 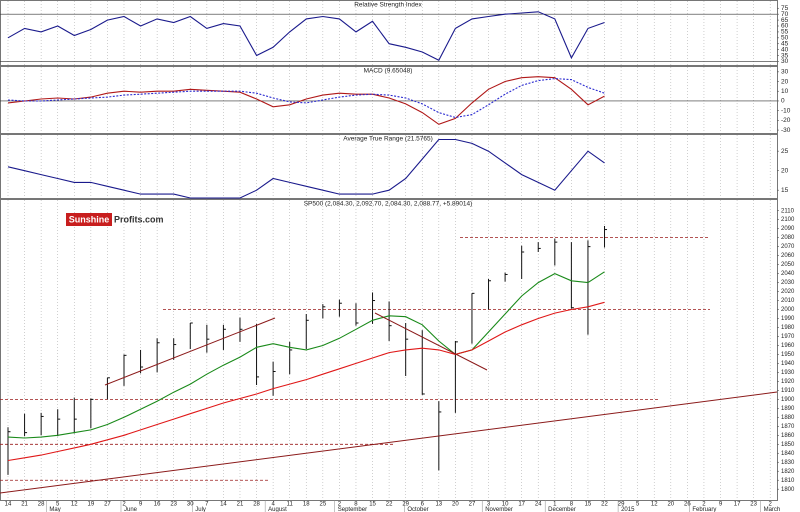 I want to click on y-tick-label: 1920, so click(x=788, y=382).